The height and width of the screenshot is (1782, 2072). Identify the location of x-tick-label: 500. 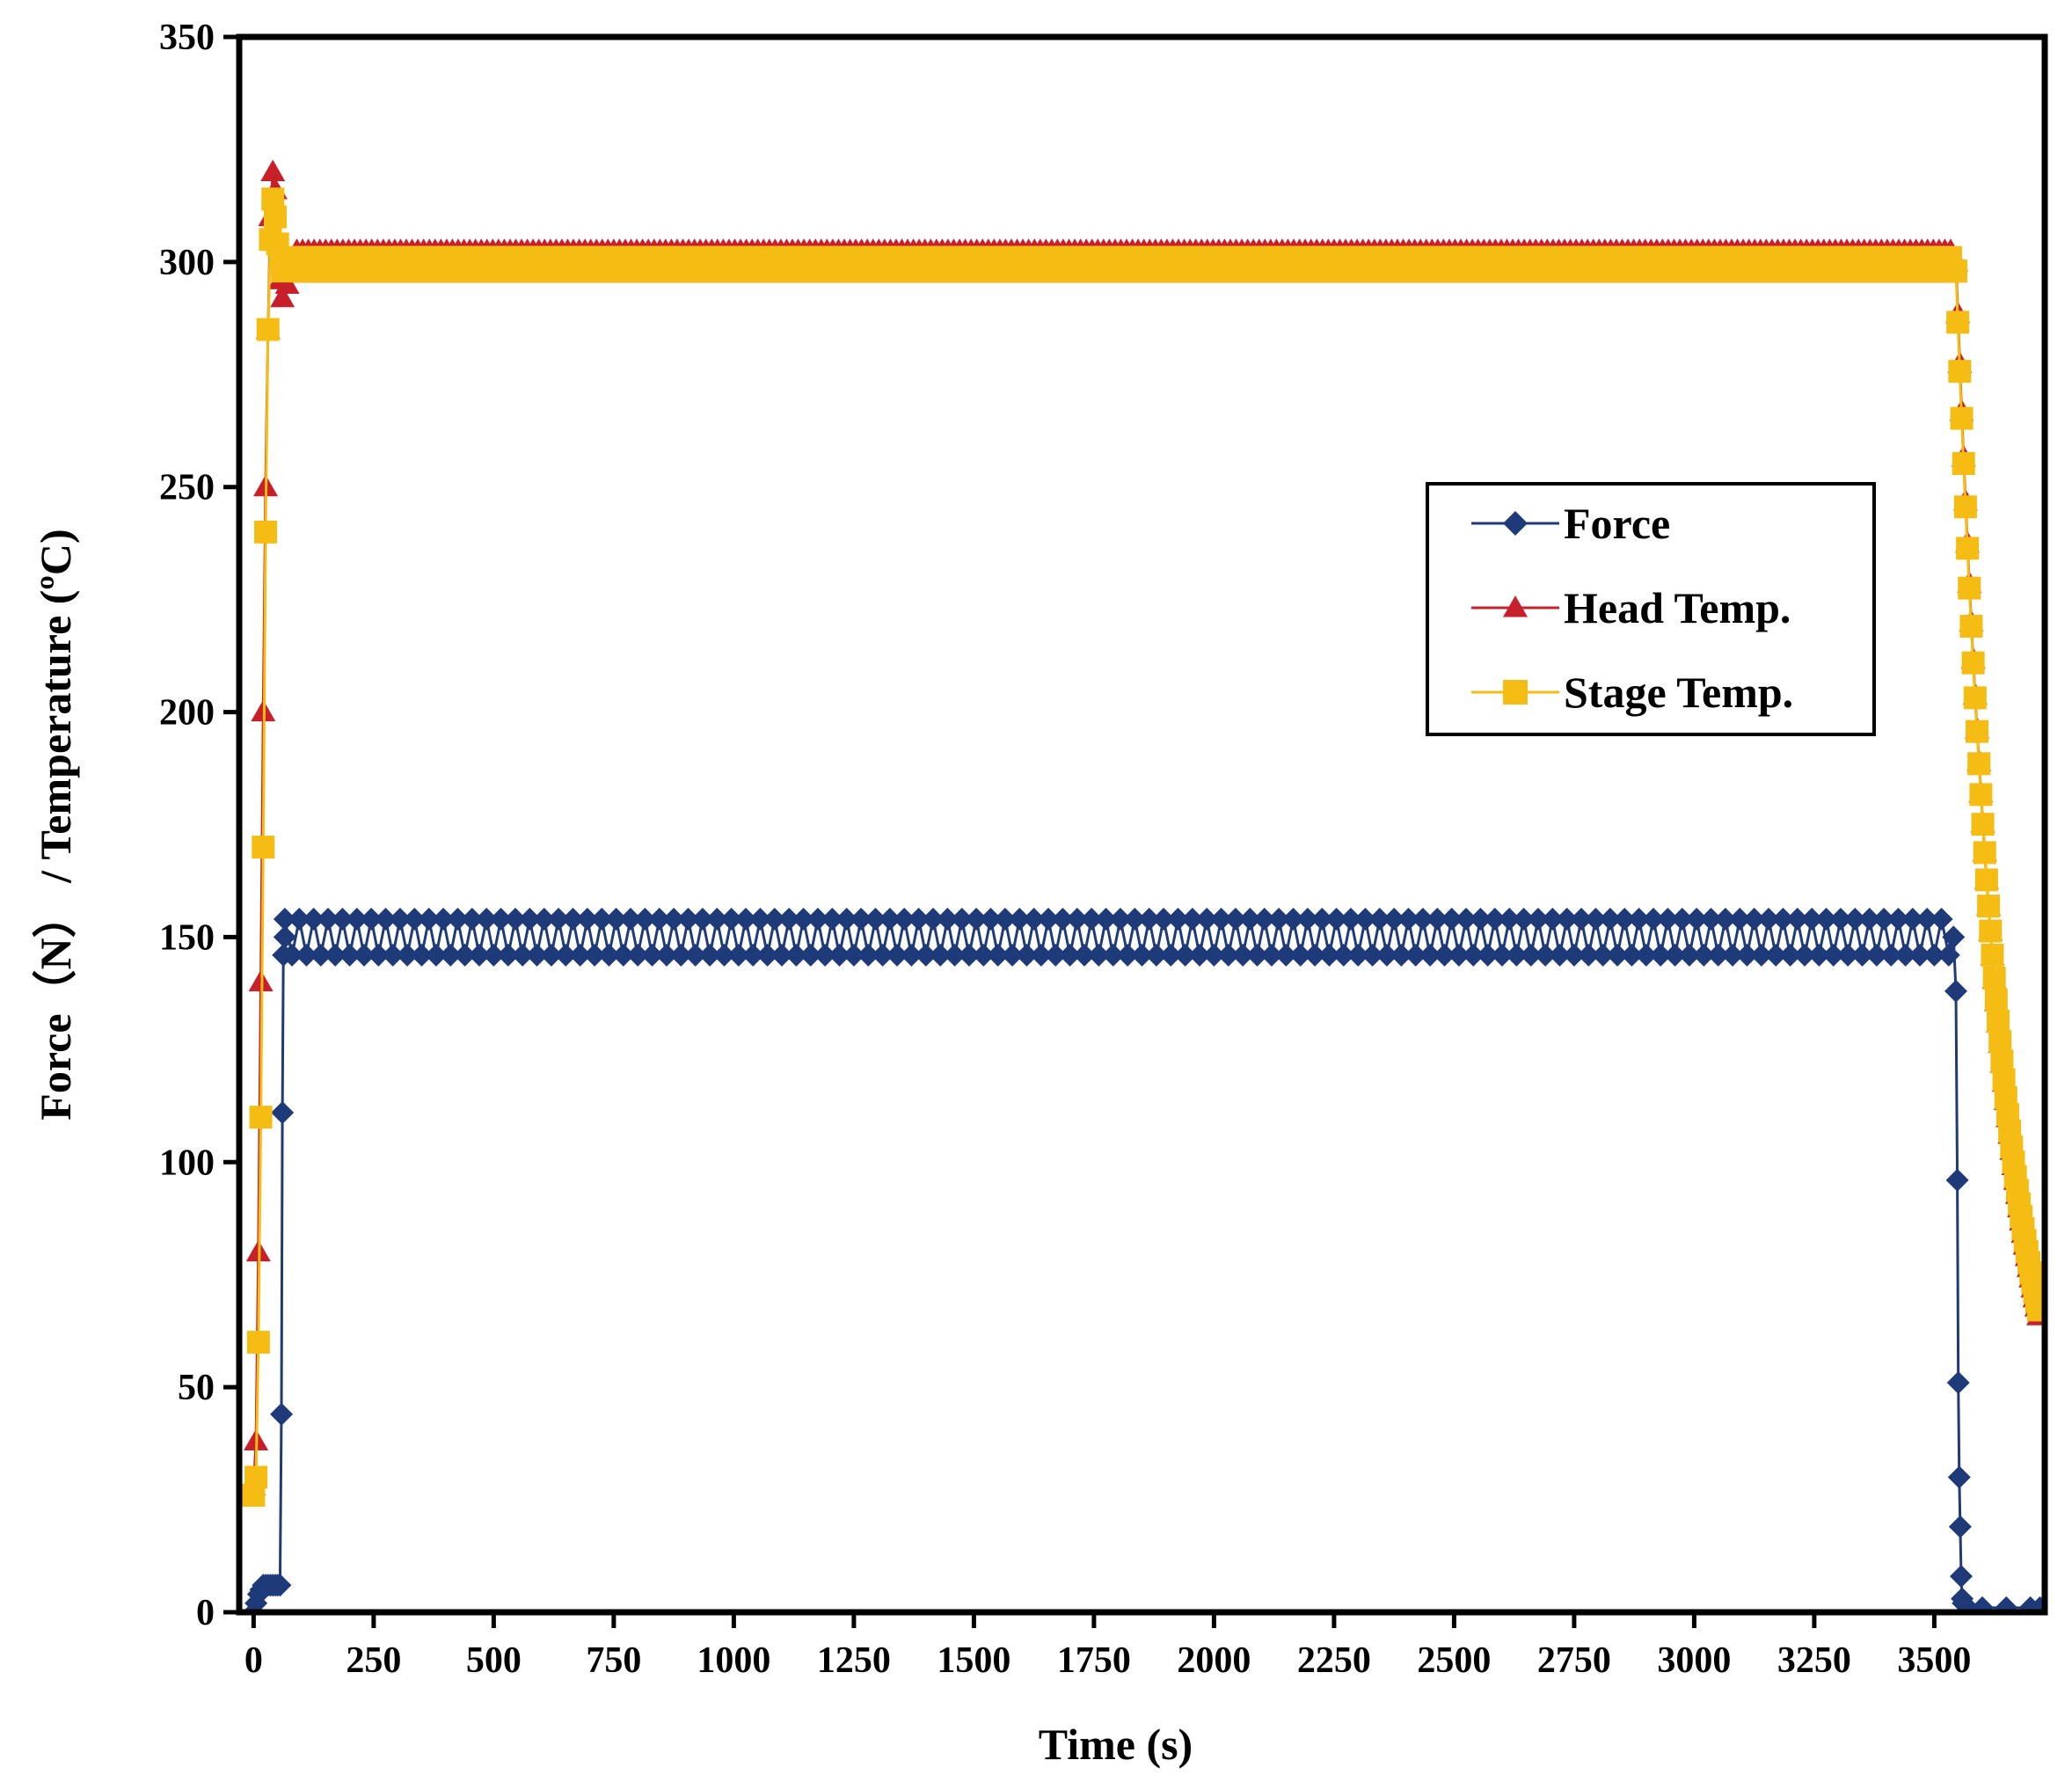
(494, 1660).